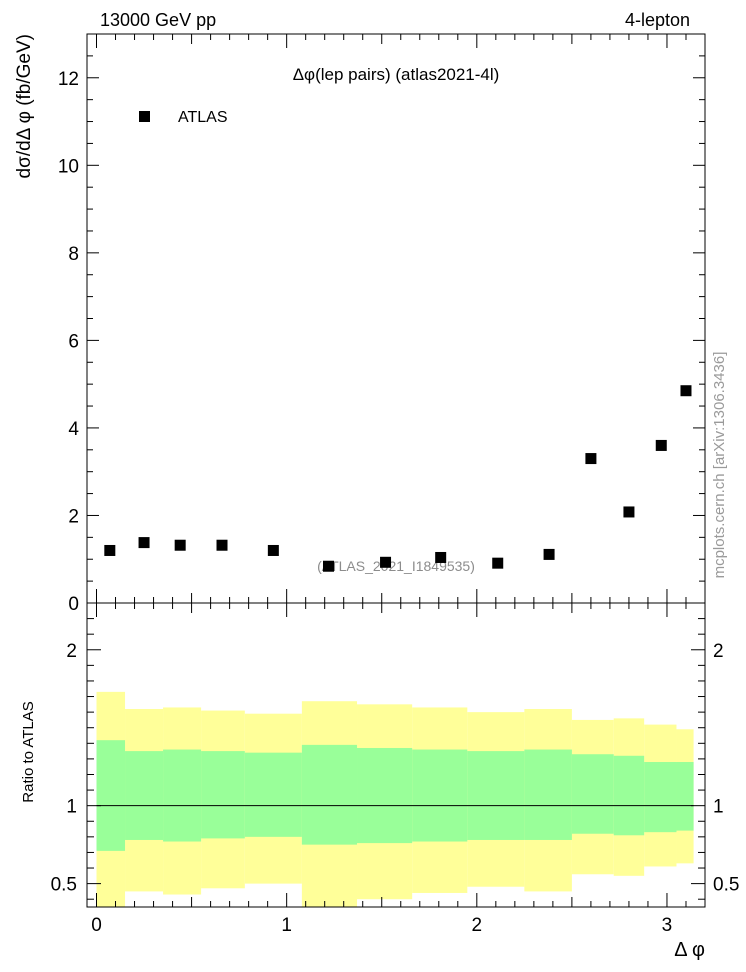 The width and height of the screenshot is (746, 972). What do you see at coordinates (667, 925) in the screenshot?
I see `x-tick-label: 3` at bounding box center [667, 925].